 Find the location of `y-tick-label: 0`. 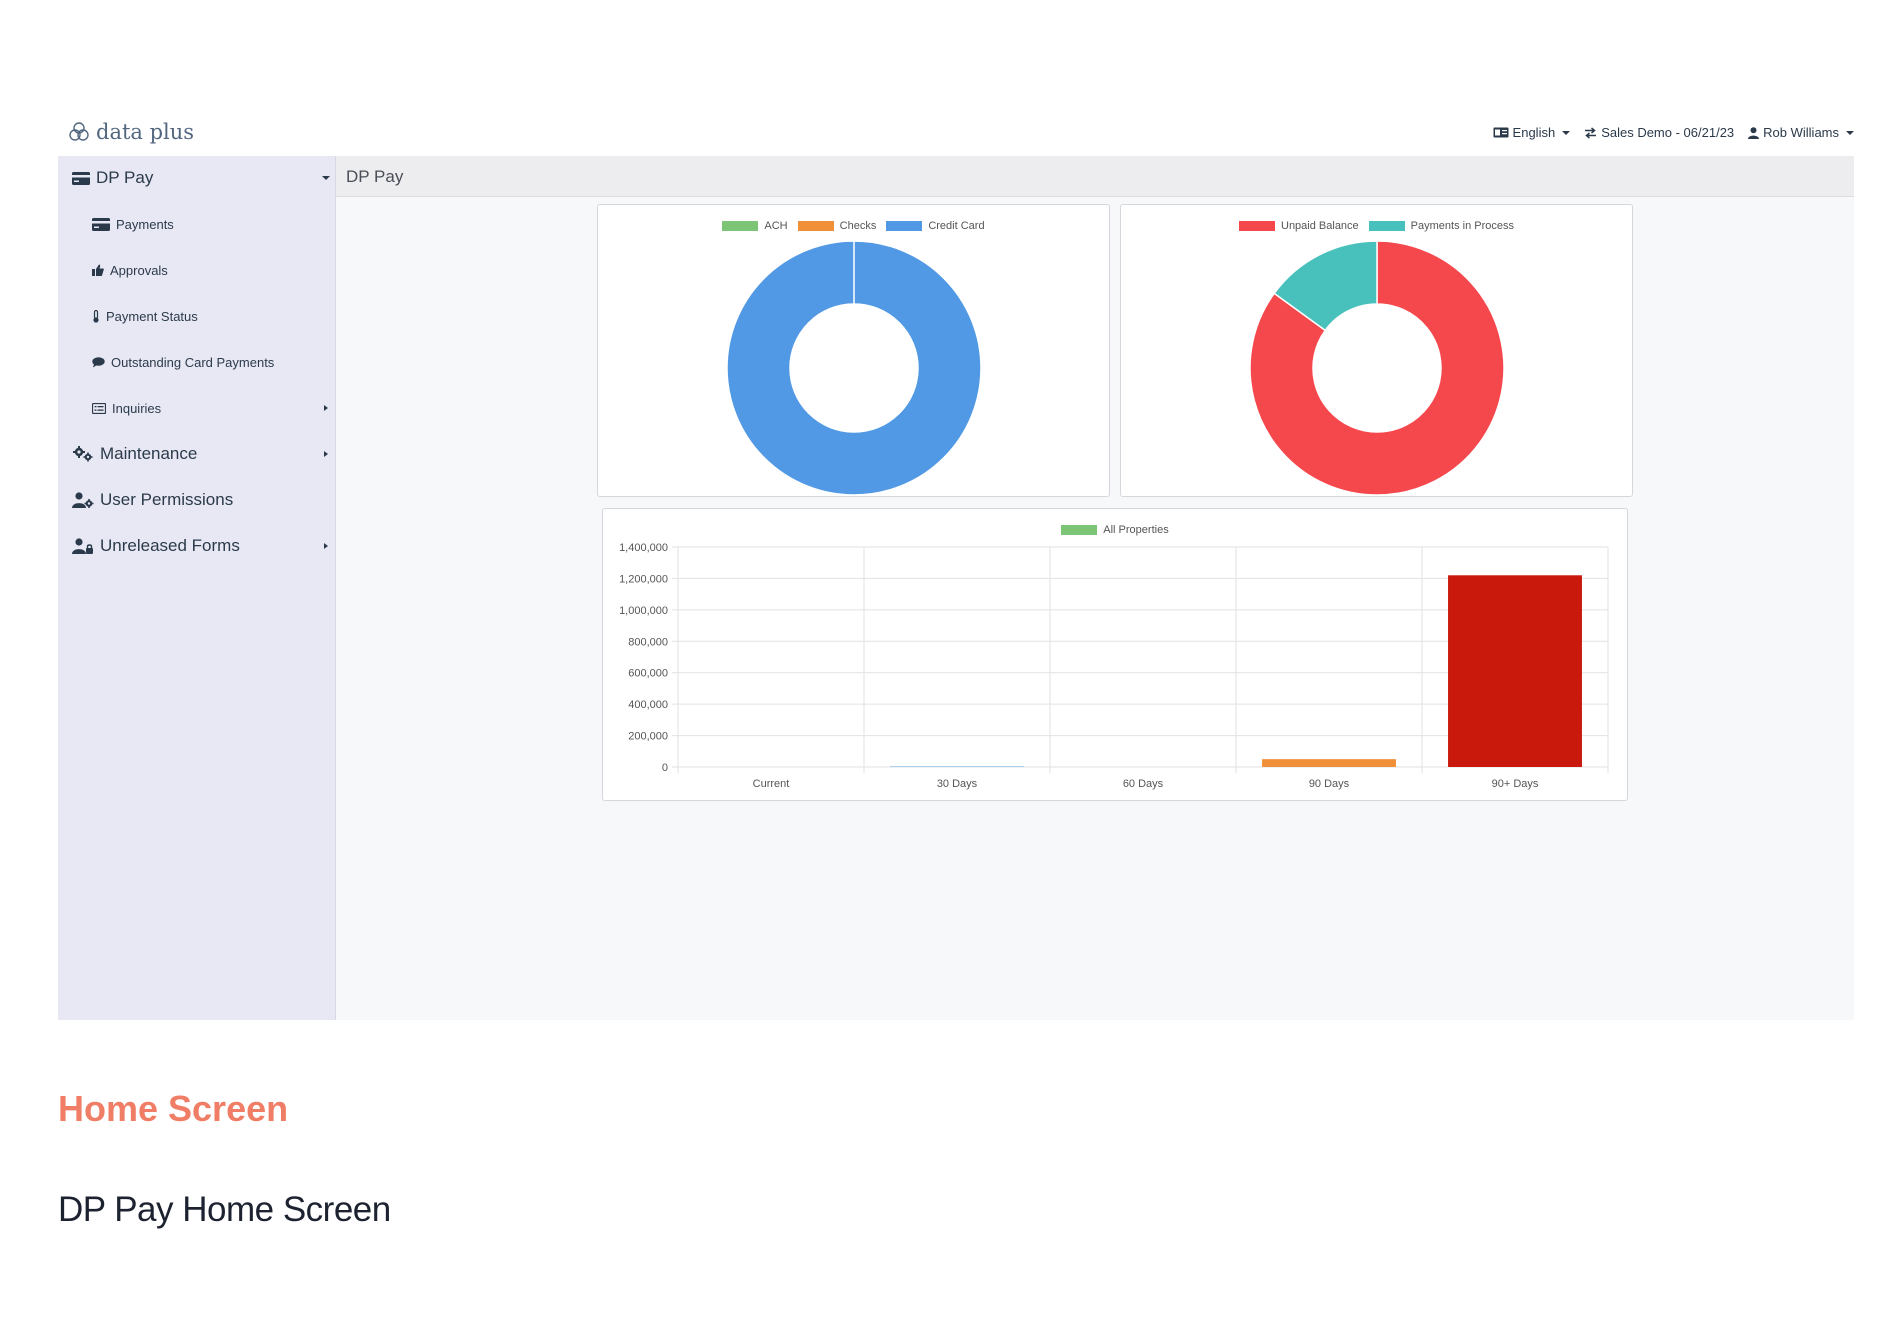

y-tick-label: 0 is located at coordinates (665, 768).